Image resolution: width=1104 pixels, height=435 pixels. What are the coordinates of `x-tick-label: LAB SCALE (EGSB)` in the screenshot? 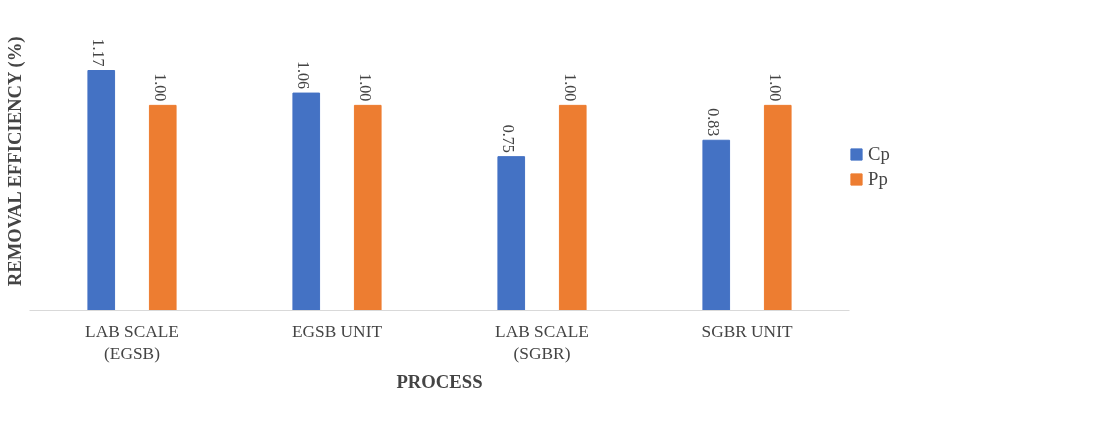 It's located at (132, 342).